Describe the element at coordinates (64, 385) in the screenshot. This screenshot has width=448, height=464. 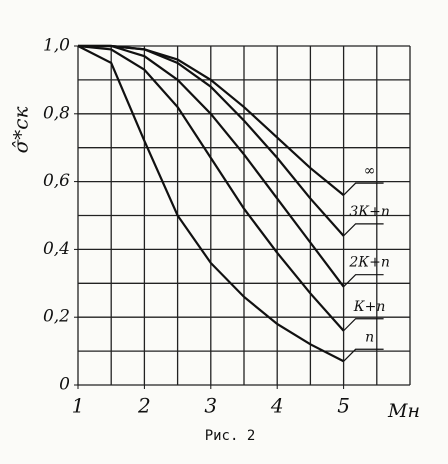
I see `y-tick-label: 0` at that location.